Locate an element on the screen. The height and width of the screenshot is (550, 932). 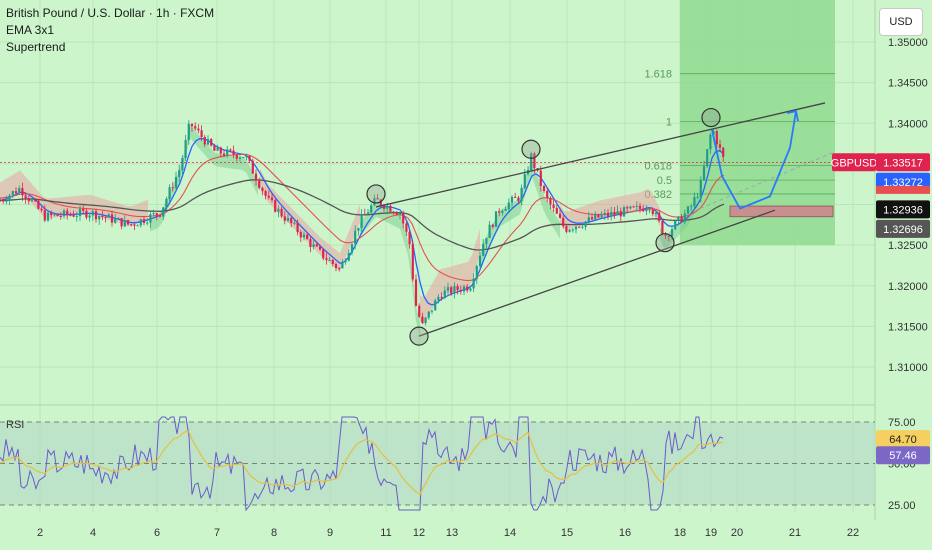
rsi-band is located at coordinates (437, 463).